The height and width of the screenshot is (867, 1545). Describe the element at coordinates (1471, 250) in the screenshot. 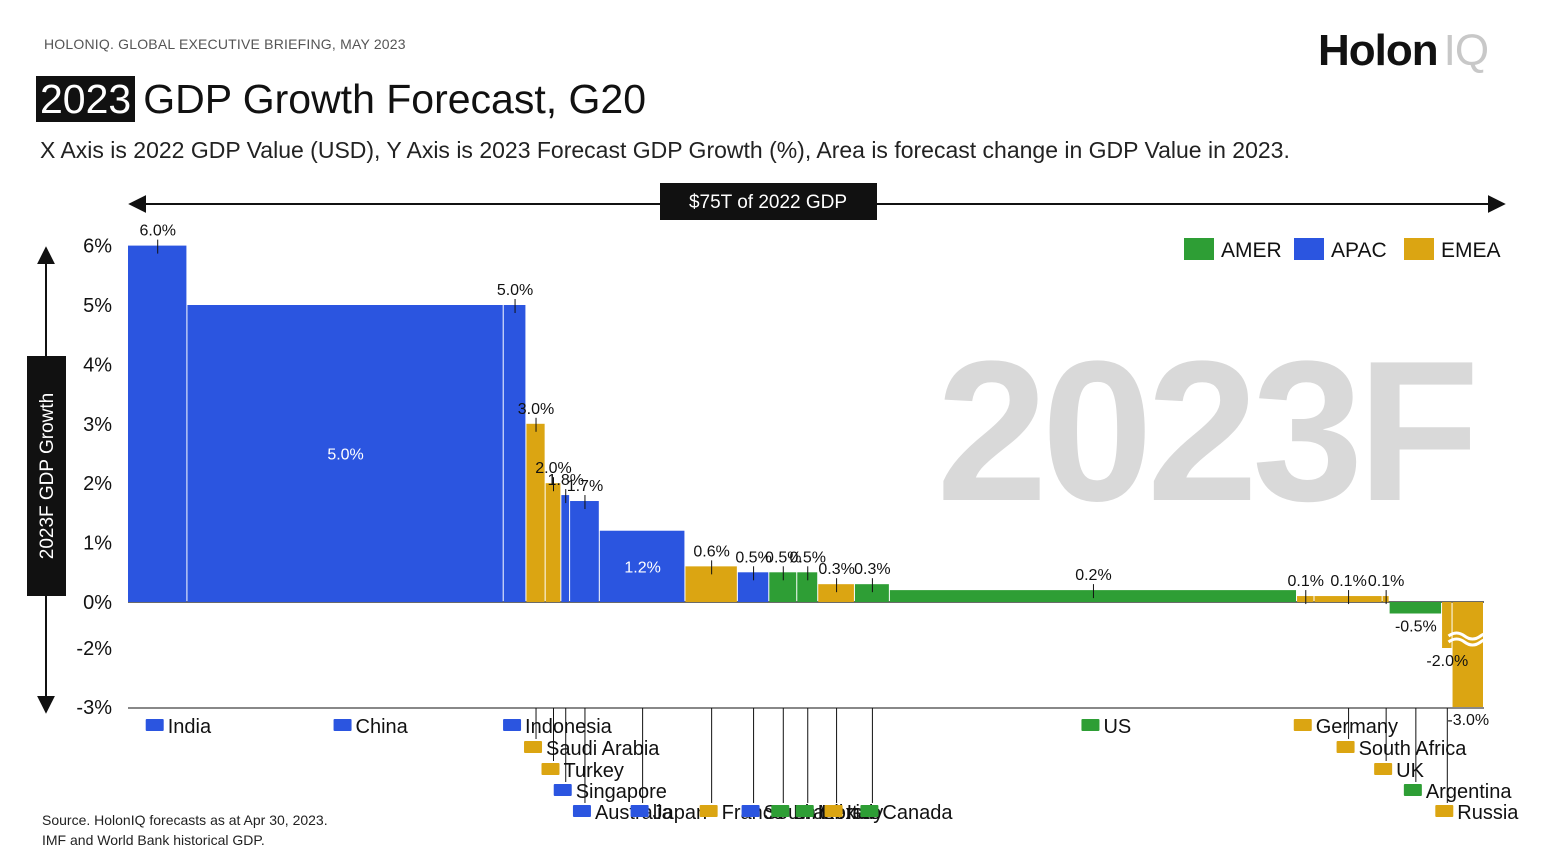

I see `legend-label-emea: EMEA` at that location.